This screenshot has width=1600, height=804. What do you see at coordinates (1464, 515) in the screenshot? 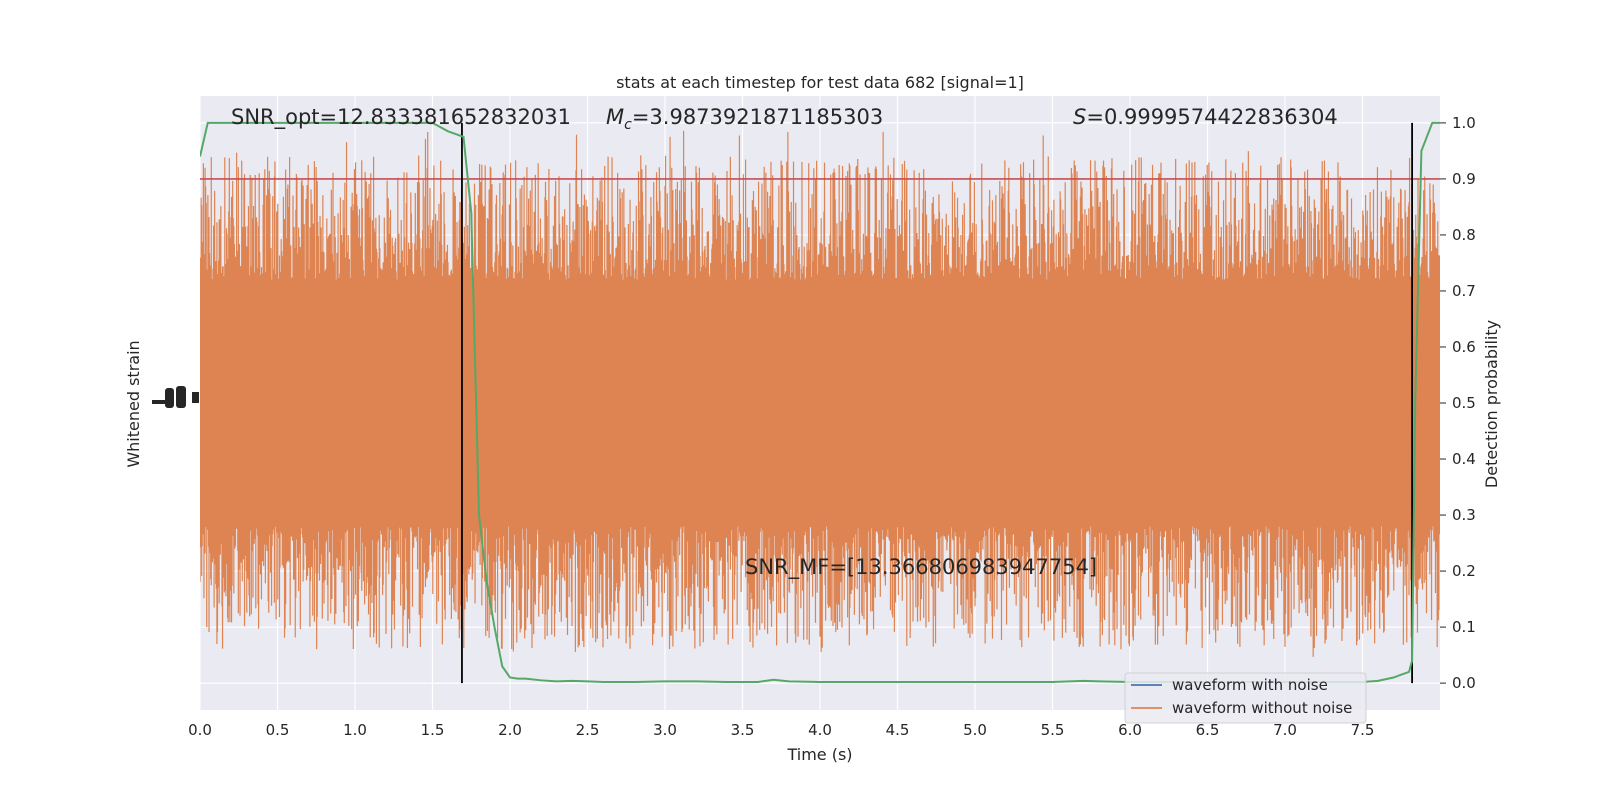
I see `y-tick-label: 0.3` at bounding box center [1464, 515].